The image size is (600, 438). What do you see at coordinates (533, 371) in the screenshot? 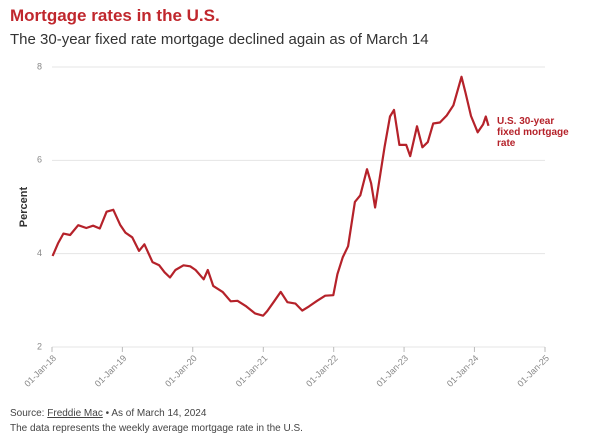
I see `x-tick-label: 01-Jan-25` at bounding box center [533, 371].